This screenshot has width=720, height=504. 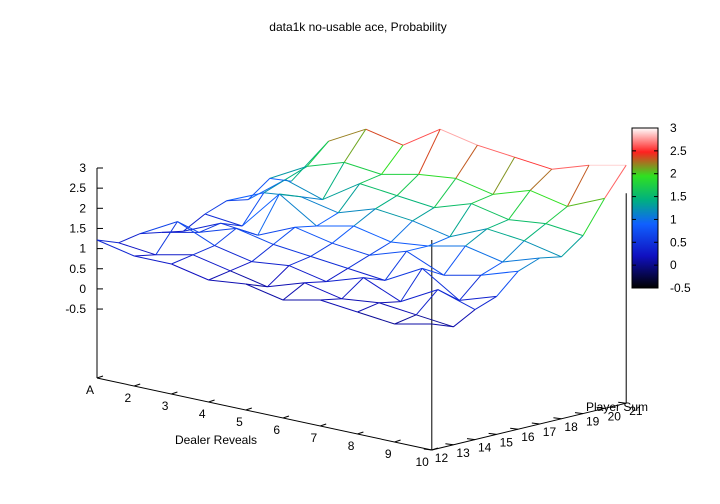 I want to click on z-tick-label: 1.5, so click(x=77, y=228).